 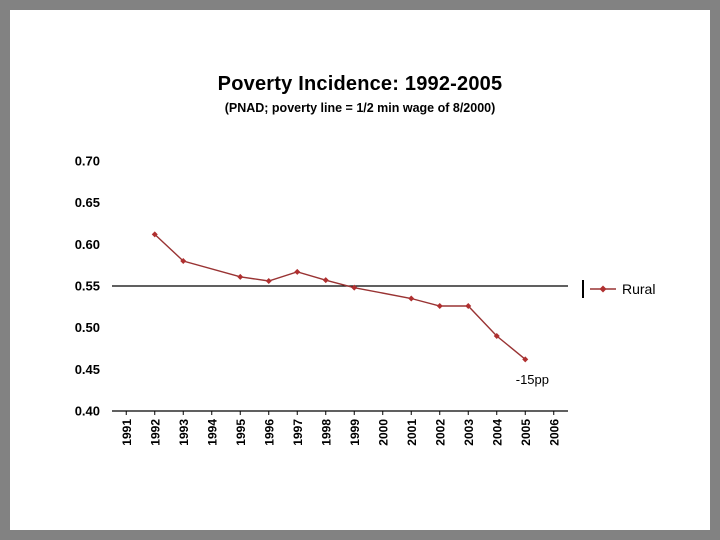 I want to click on y-tick-label: 0.50, so click(x=87, y=327).